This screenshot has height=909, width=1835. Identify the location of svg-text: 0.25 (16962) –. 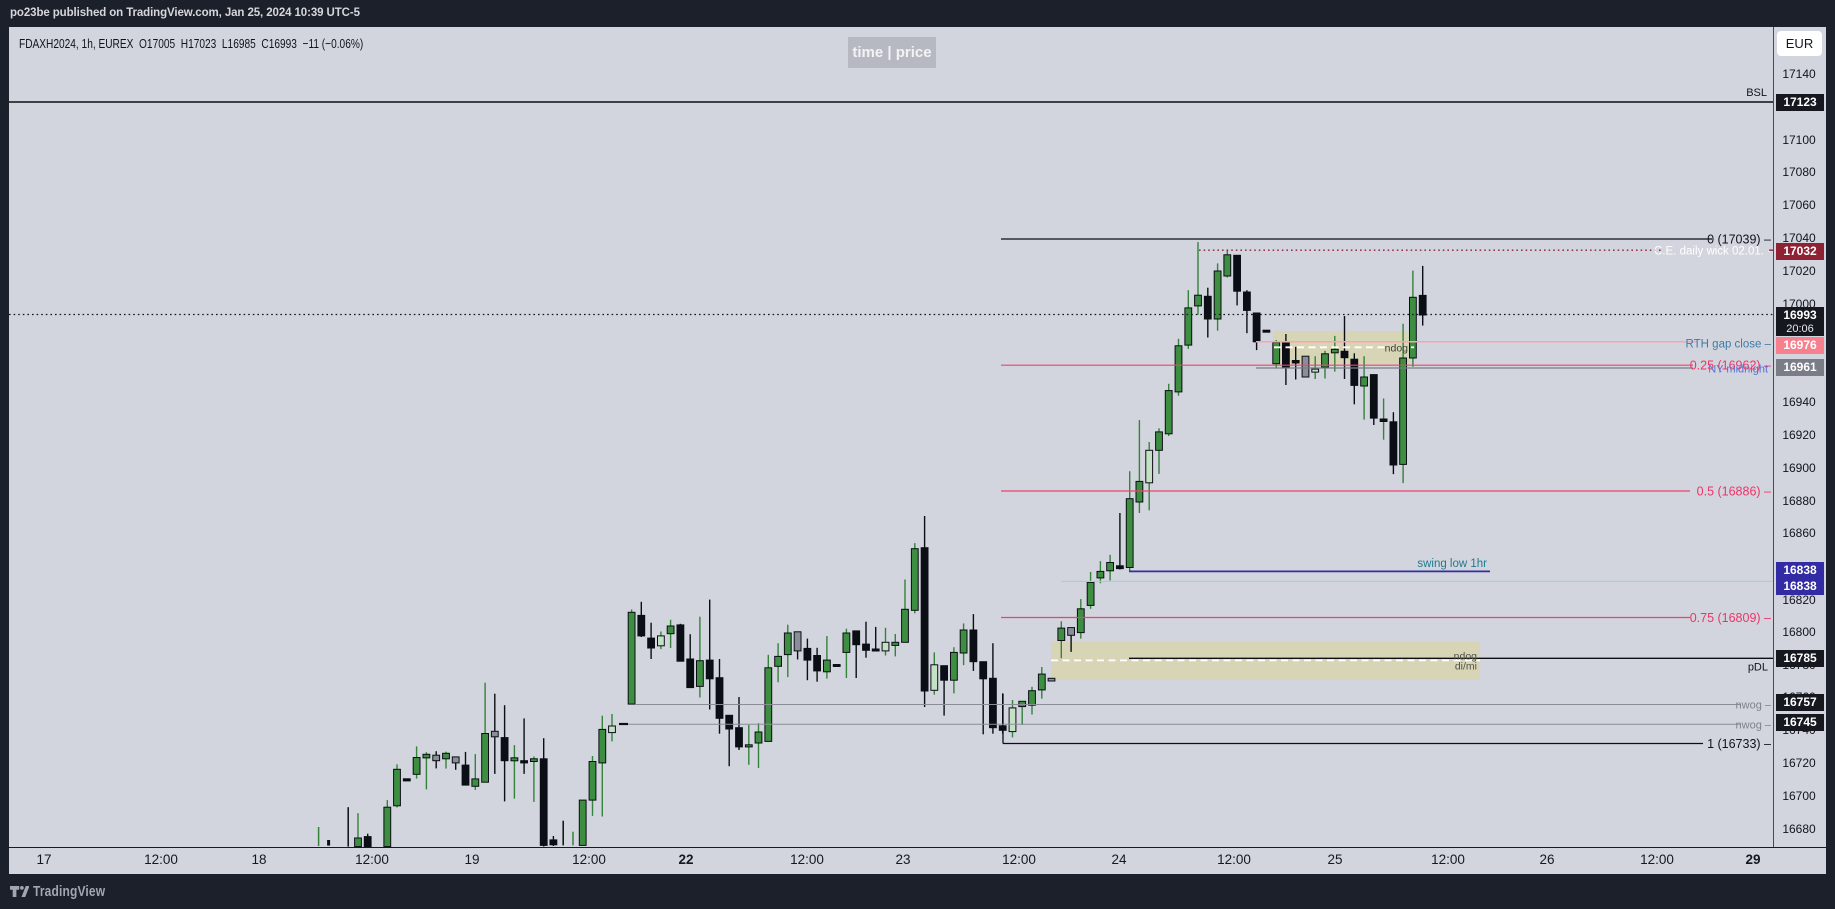
(1730, 366).